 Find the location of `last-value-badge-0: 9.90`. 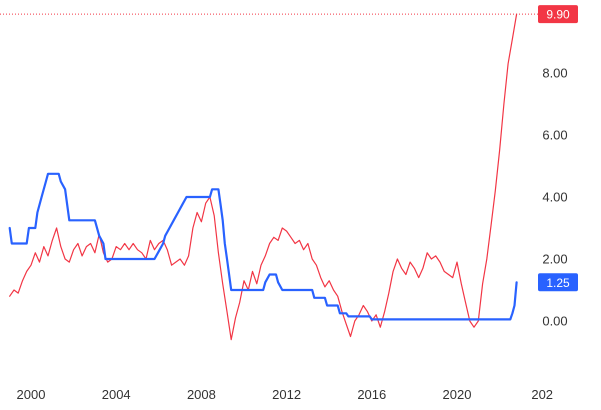

last-value-badge-0: 9.90 is located at coordinates (558, 14).